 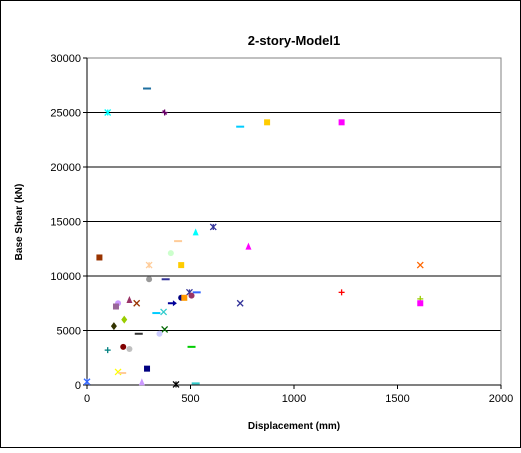 What do you see at coordinates (69, 332) in the screenshot?
I see `y-tick-label: 5000` at bounding box center [69, 332].